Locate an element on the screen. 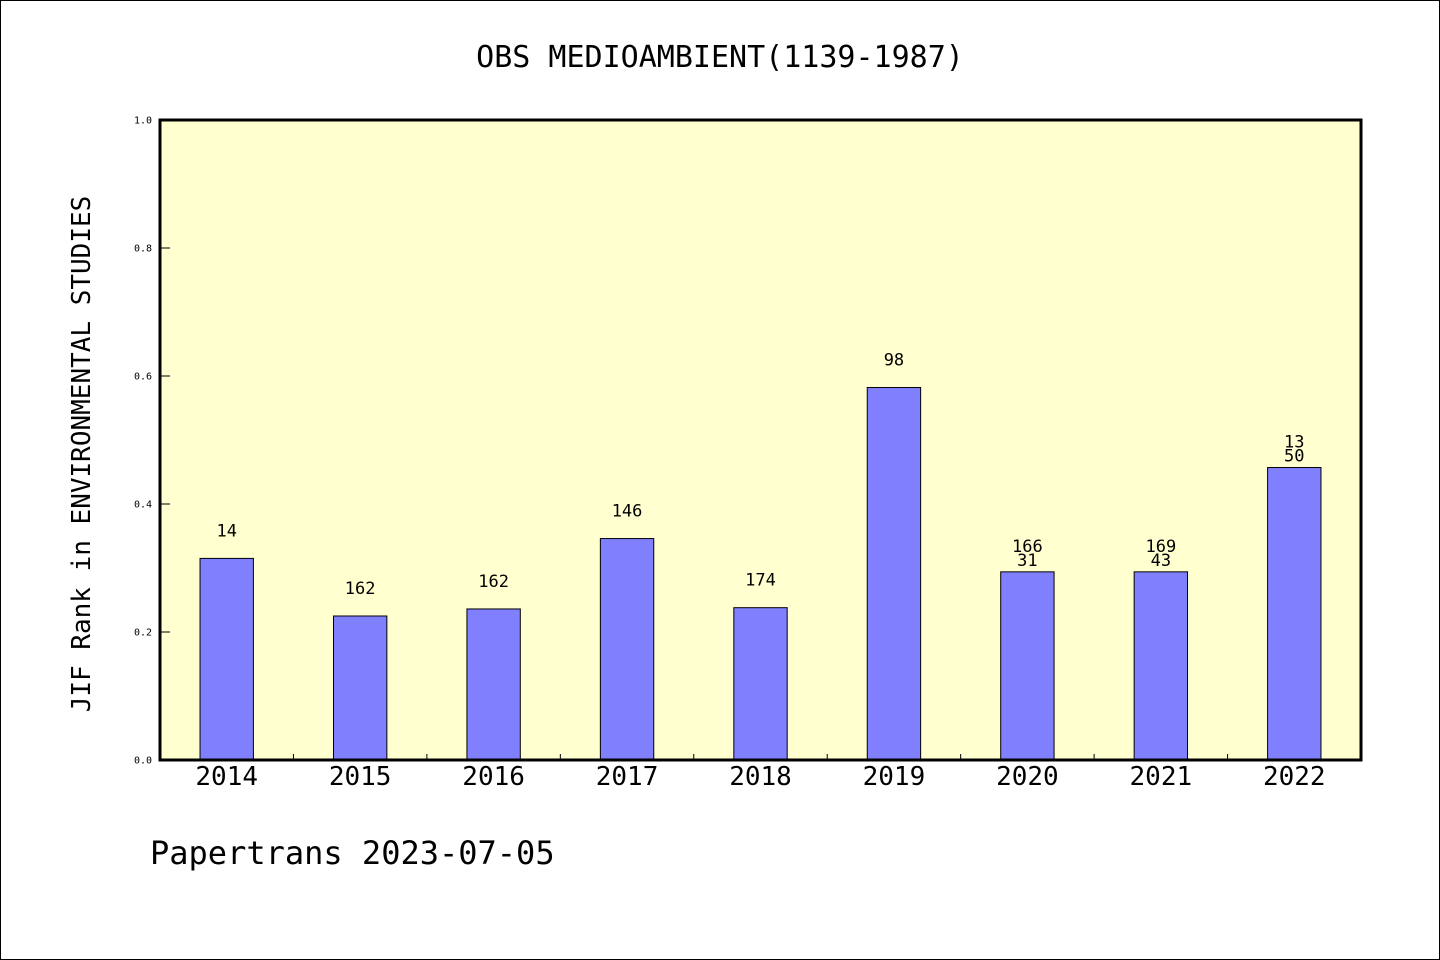 The width and height of the screenshot is (1440, 960). x-axis-ticks: 2014 2015 2016 2017 2018 2019 2020 2021 2022 is located at coordinates (760, 773).